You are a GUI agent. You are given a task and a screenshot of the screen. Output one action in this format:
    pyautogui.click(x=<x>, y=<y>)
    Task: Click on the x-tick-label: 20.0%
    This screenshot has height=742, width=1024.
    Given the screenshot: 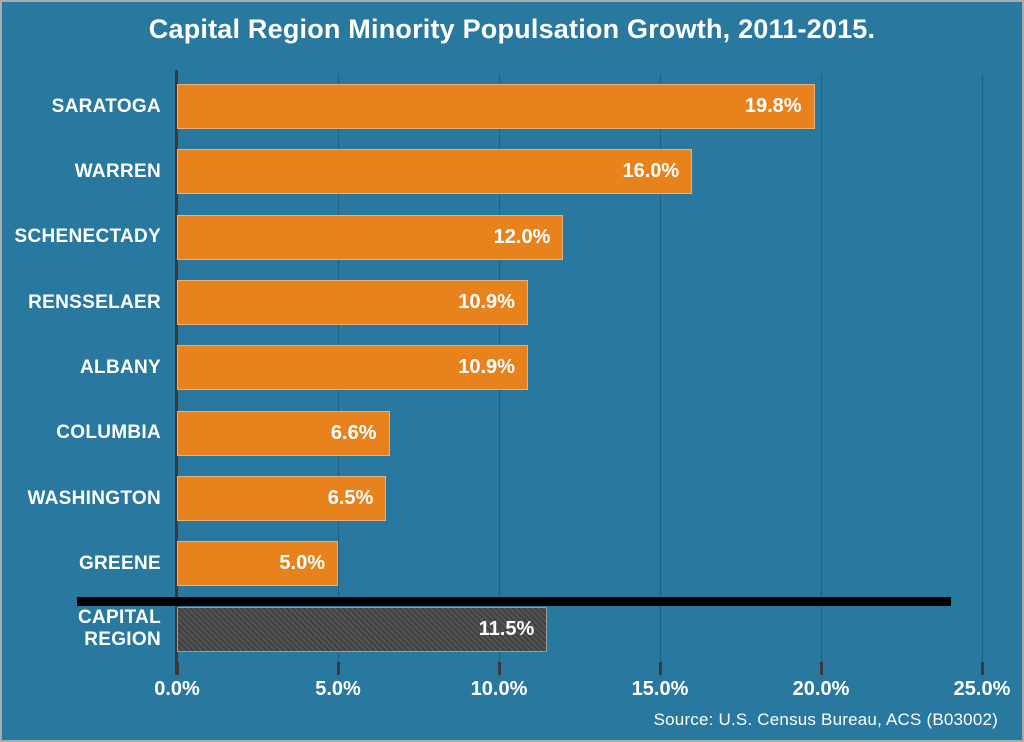 What is the action you would take?
    pyautogui.click(x=821, y=689)
    